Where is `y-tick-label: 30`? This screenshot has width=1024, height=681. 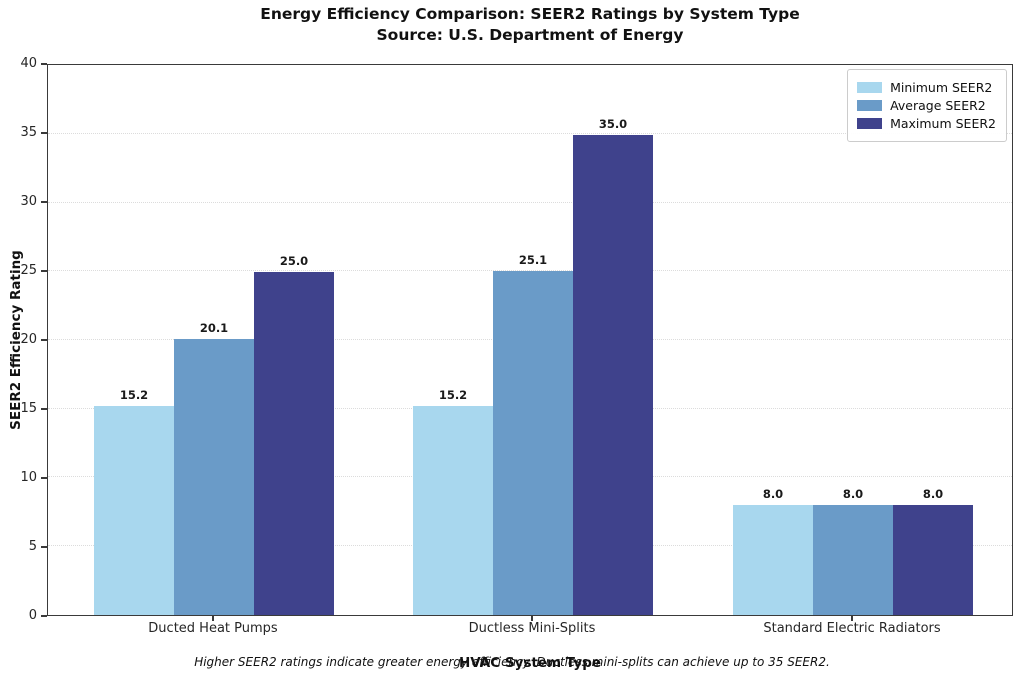 y-tick-label: 30 is located at coordinates (28, 201).